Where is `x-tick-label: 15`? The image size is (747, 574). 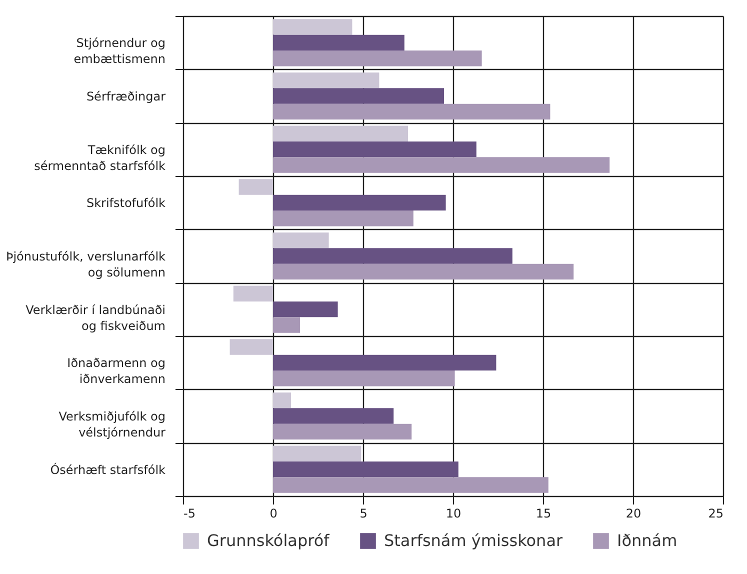
x-tick-label: 15 is located at coordinates (544, 513).